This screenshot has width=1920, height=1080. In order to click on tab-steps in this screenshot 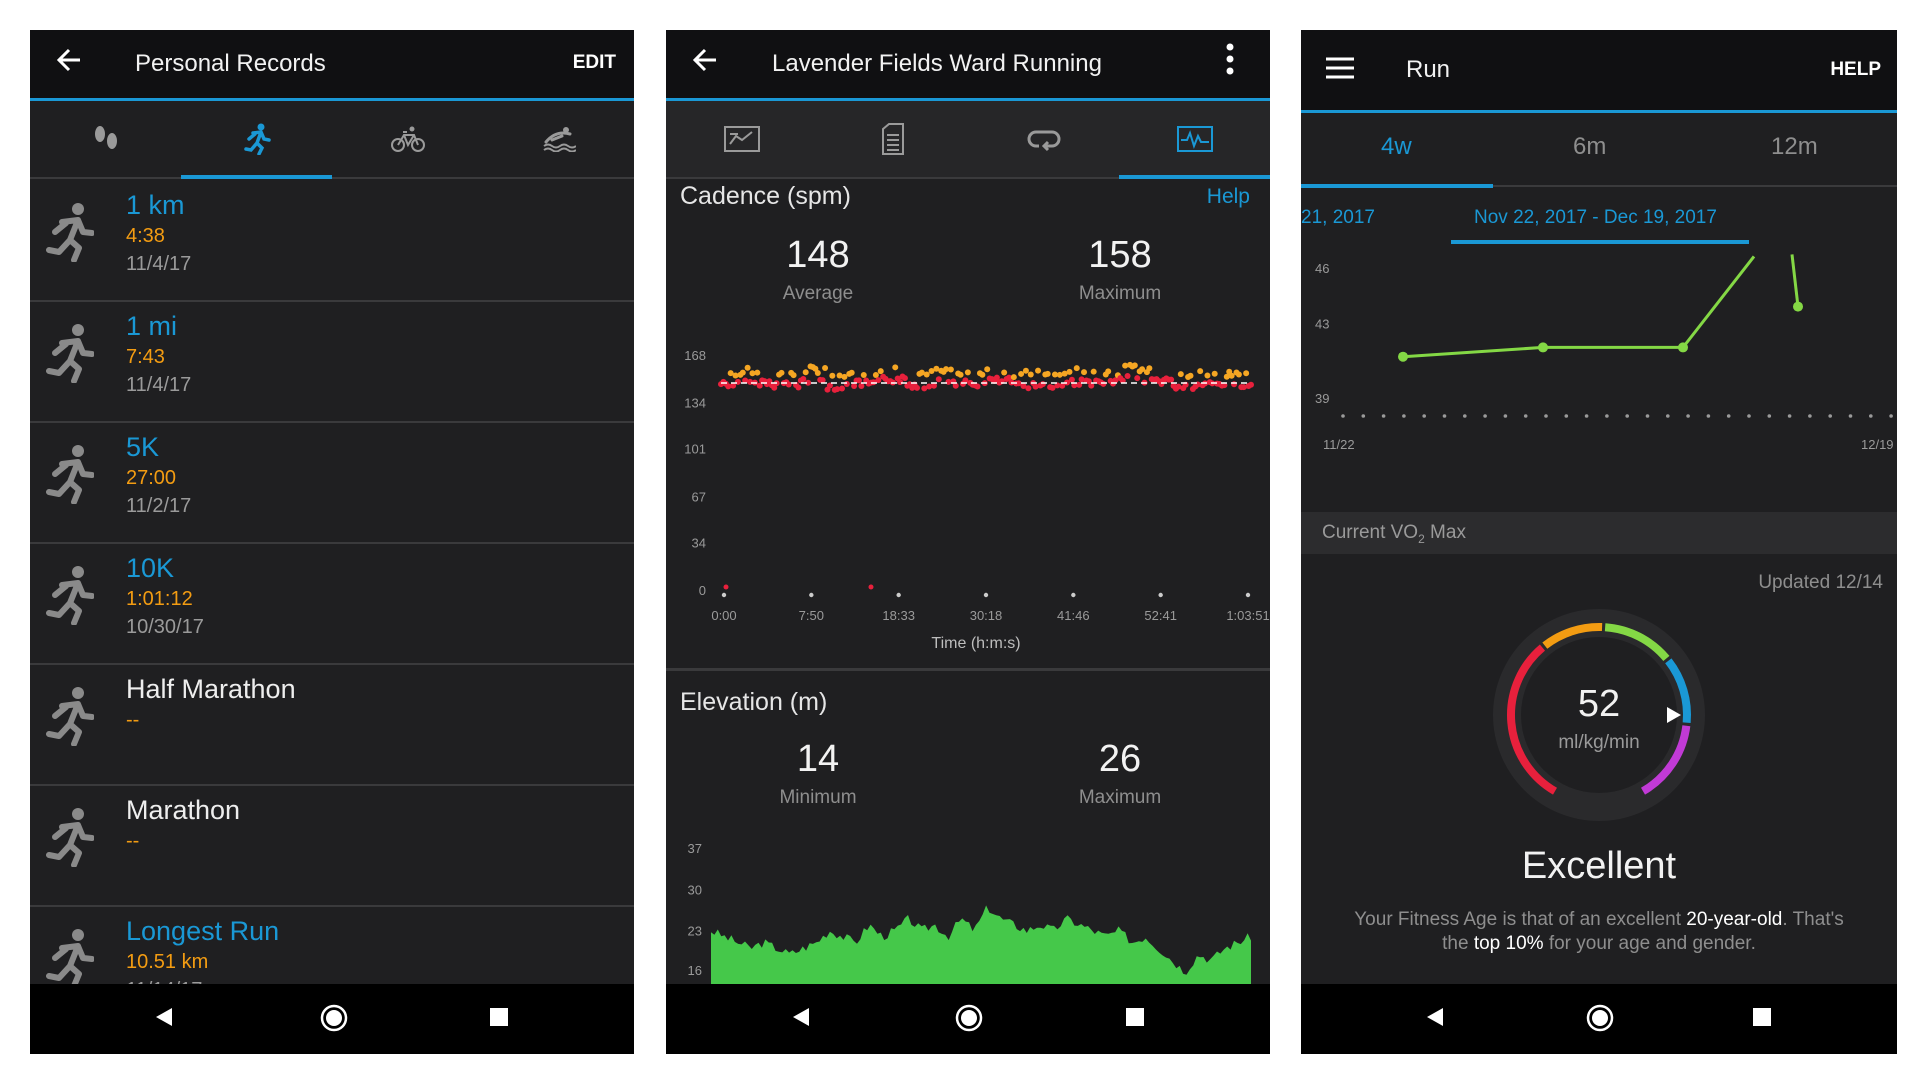, I will do `click(105, 139)`.